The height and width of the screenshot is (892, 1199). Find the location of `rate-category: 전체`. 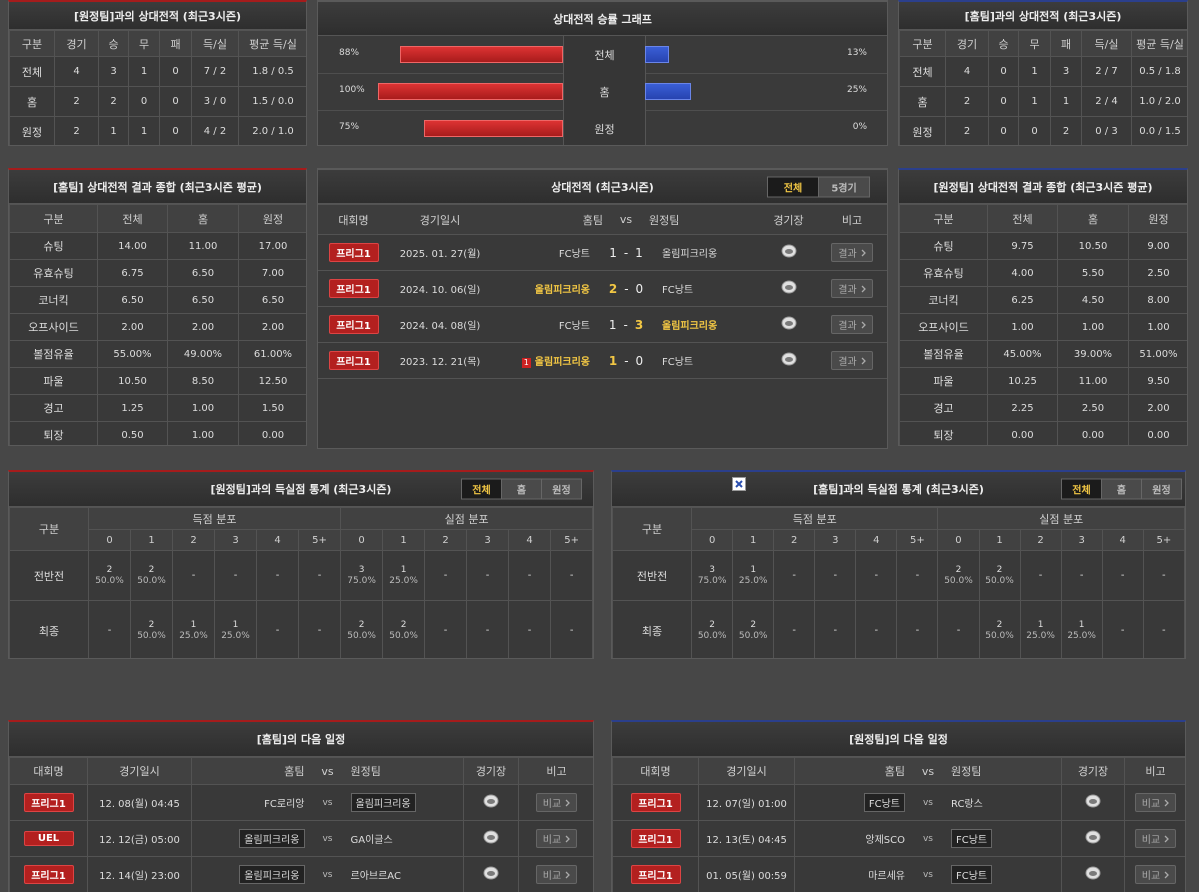

rate-category: 전체 is located at coordinates (604, 54).